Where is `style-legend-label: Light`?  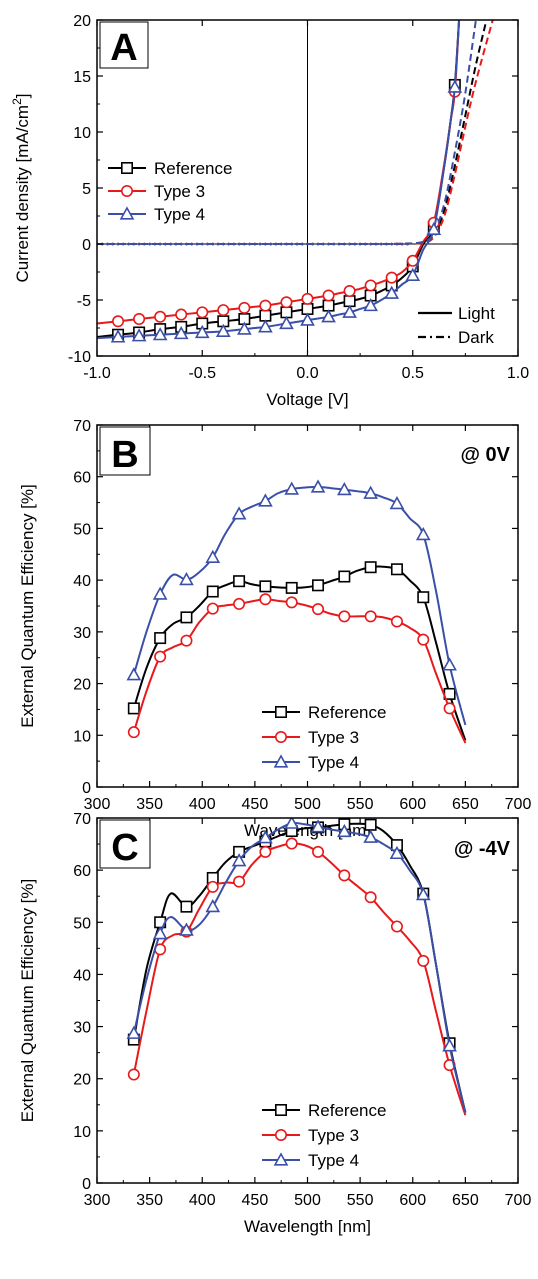
style-legend-label: Light is located at coordinates (476, 313).